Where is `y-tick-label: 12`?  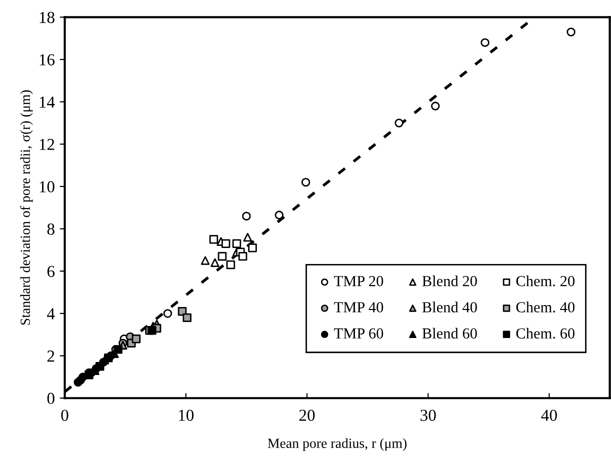
y-tick-label: 12 is located at coordinates (47, 144).